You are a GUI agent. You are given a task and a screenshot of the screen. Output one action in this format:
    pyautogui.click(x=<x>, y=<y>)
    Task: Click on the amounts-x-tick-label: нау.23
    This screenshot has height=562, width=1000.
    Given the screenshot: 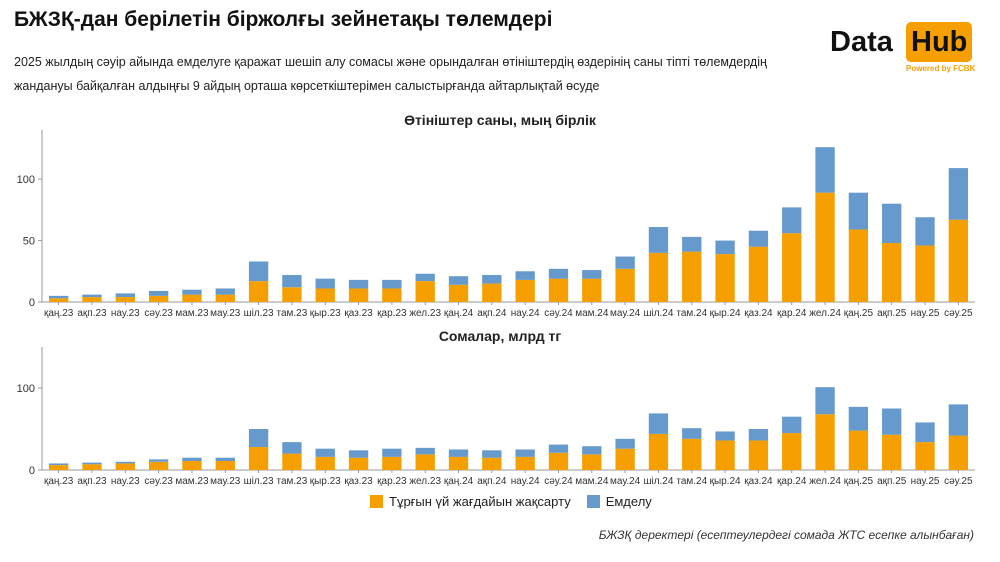 What is the action you would take?
    pyautogui.click(x=125, y=481)
    